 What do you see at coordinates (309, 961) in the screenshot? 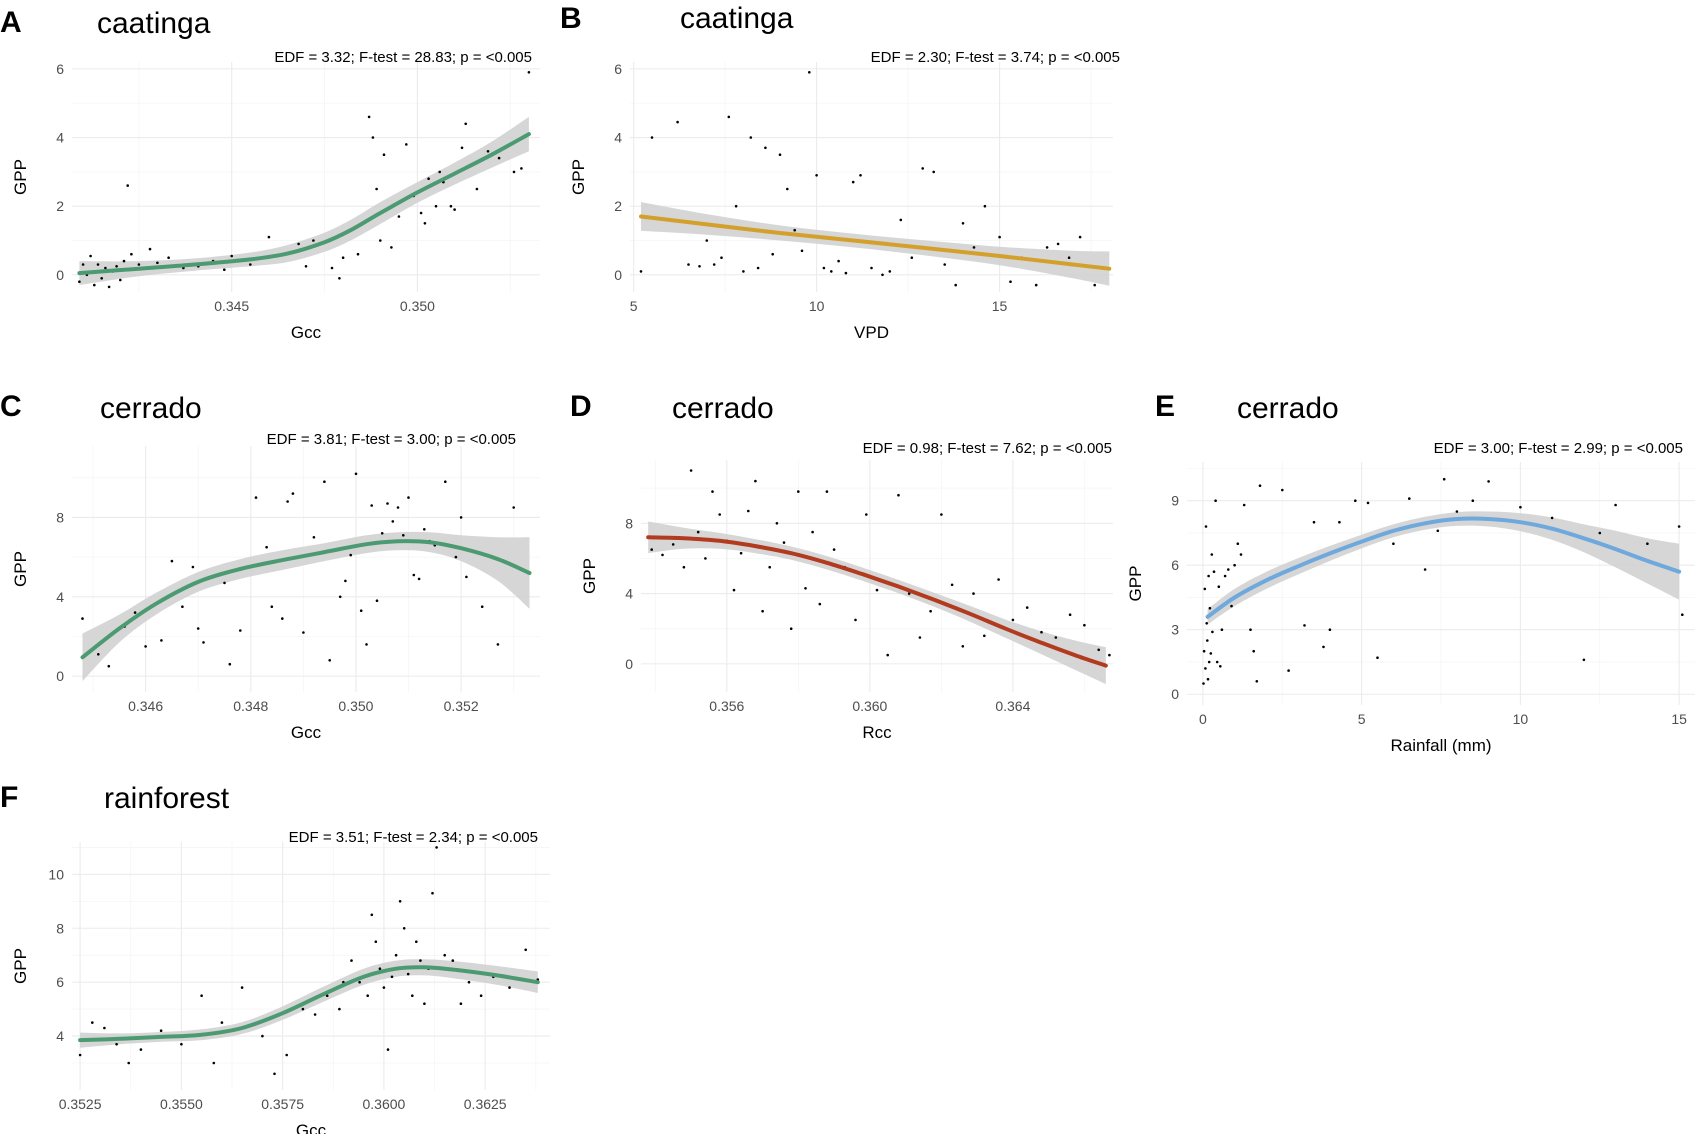
I see `points-F` at bounding box center [309, 961].